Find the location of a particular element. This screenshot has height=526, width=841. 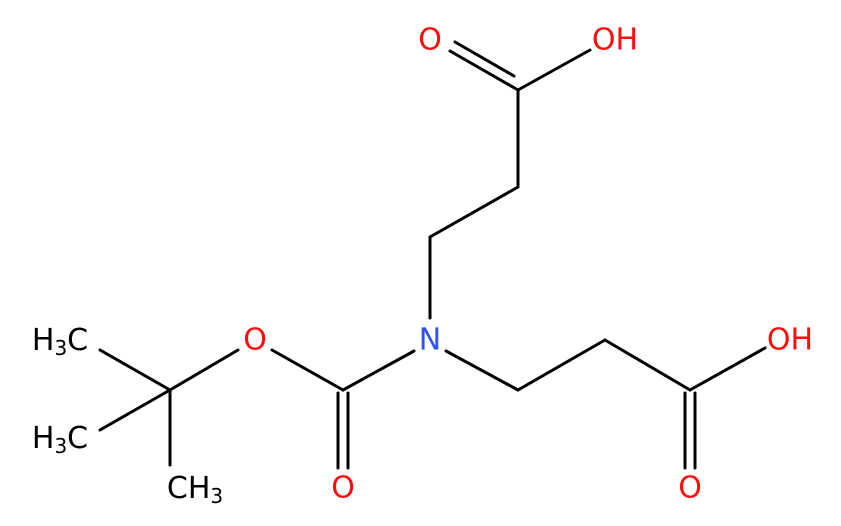

group-label: CH3 is located at coordinates (195, 490).